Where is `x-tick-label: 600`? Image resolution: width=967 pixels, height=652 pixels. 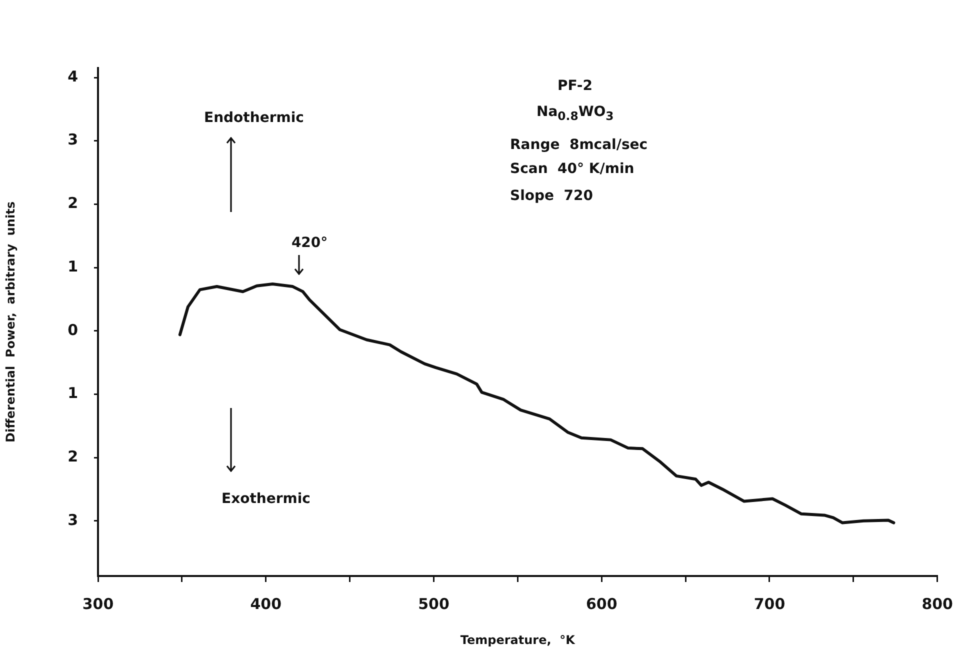
x-tick-label: 600 is located at coordinates (602, 603).